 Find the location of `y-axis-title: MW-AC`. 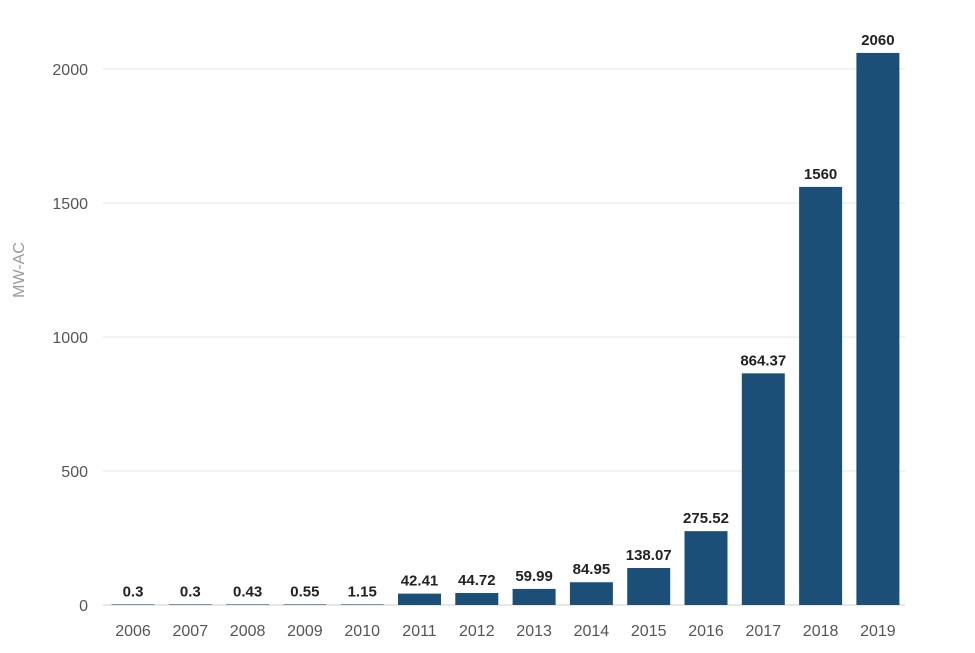

y-axis-title: MW-AC is located at coordinates (19, 270).